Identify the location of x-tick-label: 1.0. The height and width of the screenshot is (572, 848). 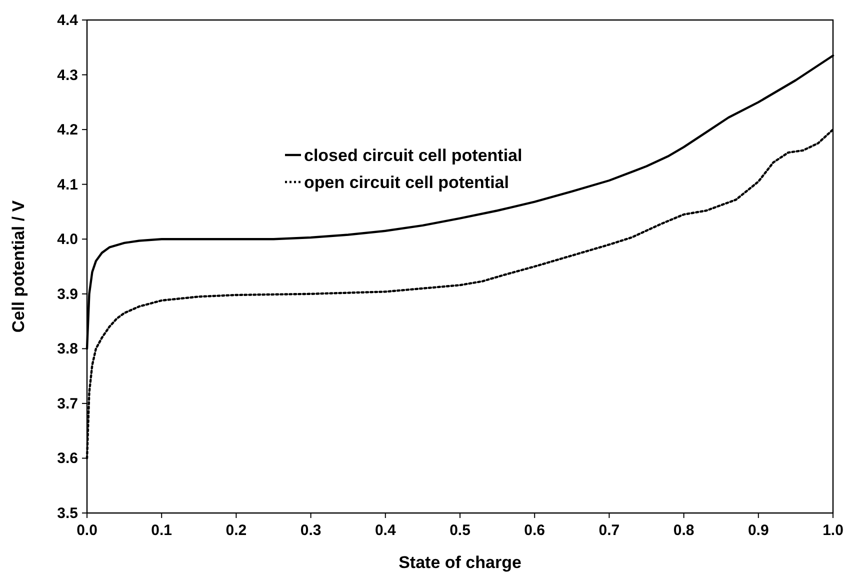
(833, 530).